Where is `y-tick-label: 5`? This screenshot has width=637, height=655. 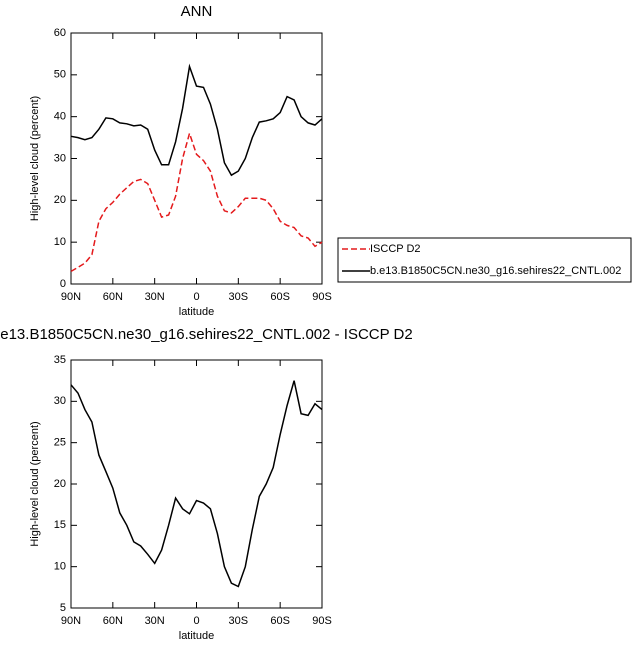
y-tick-label: 5 is located at coordinates (63, 608).